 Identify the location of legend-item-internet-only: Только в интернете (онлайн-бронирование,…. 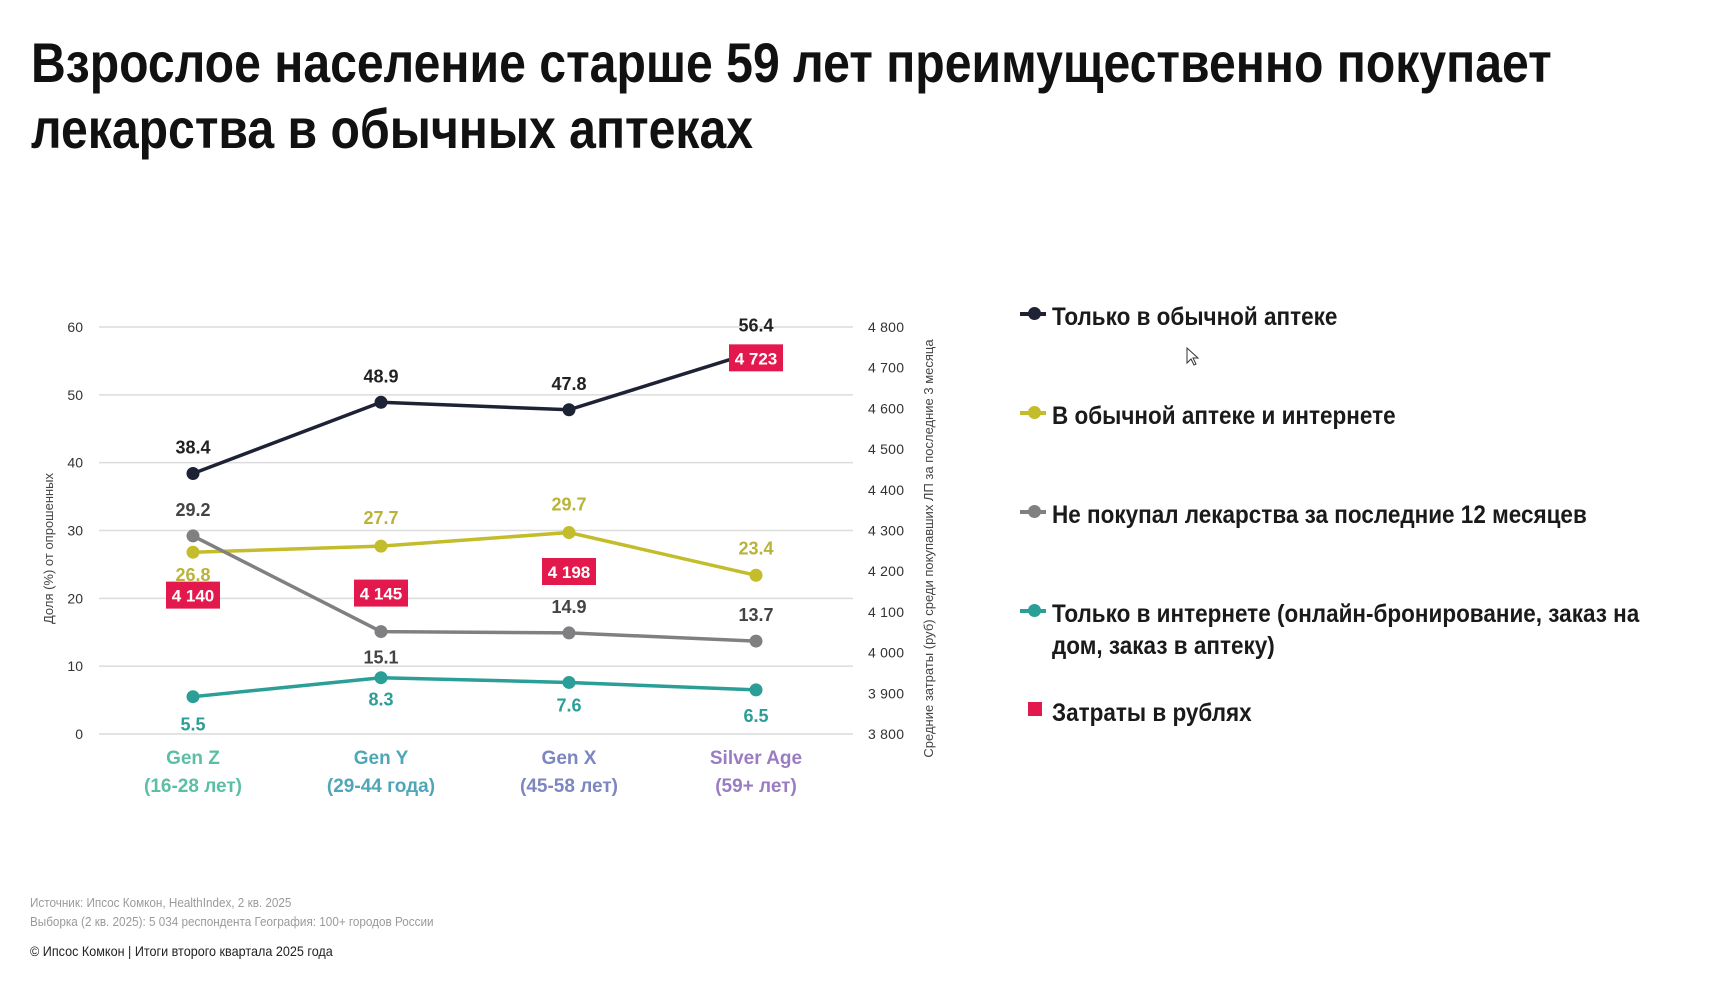
(1360, 630).